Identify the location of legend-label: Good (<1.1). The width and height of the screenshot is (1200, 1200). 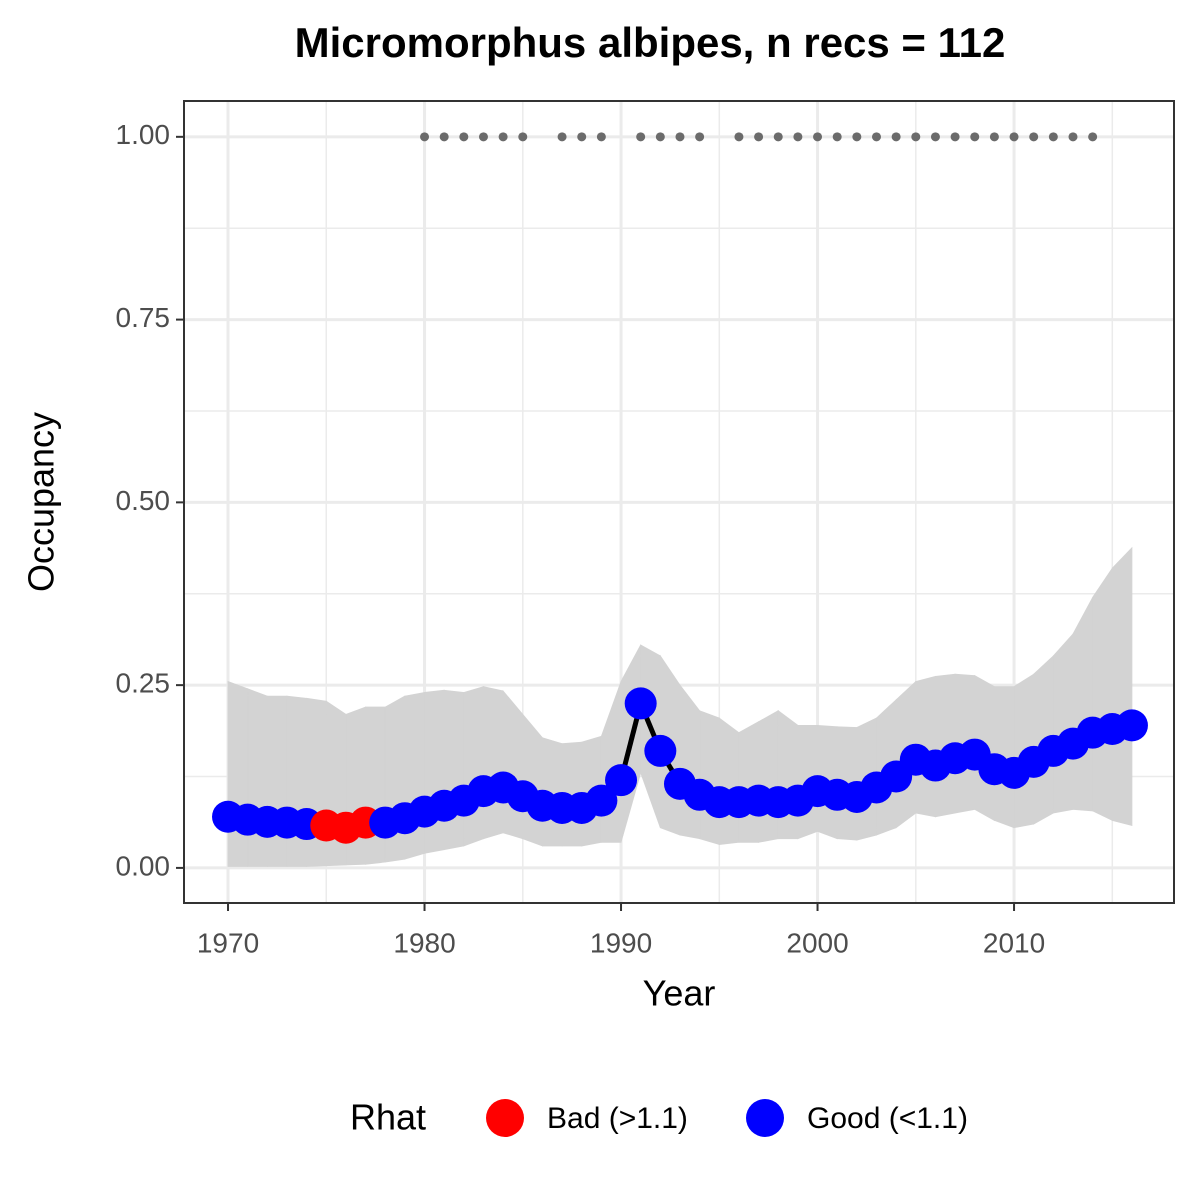
(887, 1118).